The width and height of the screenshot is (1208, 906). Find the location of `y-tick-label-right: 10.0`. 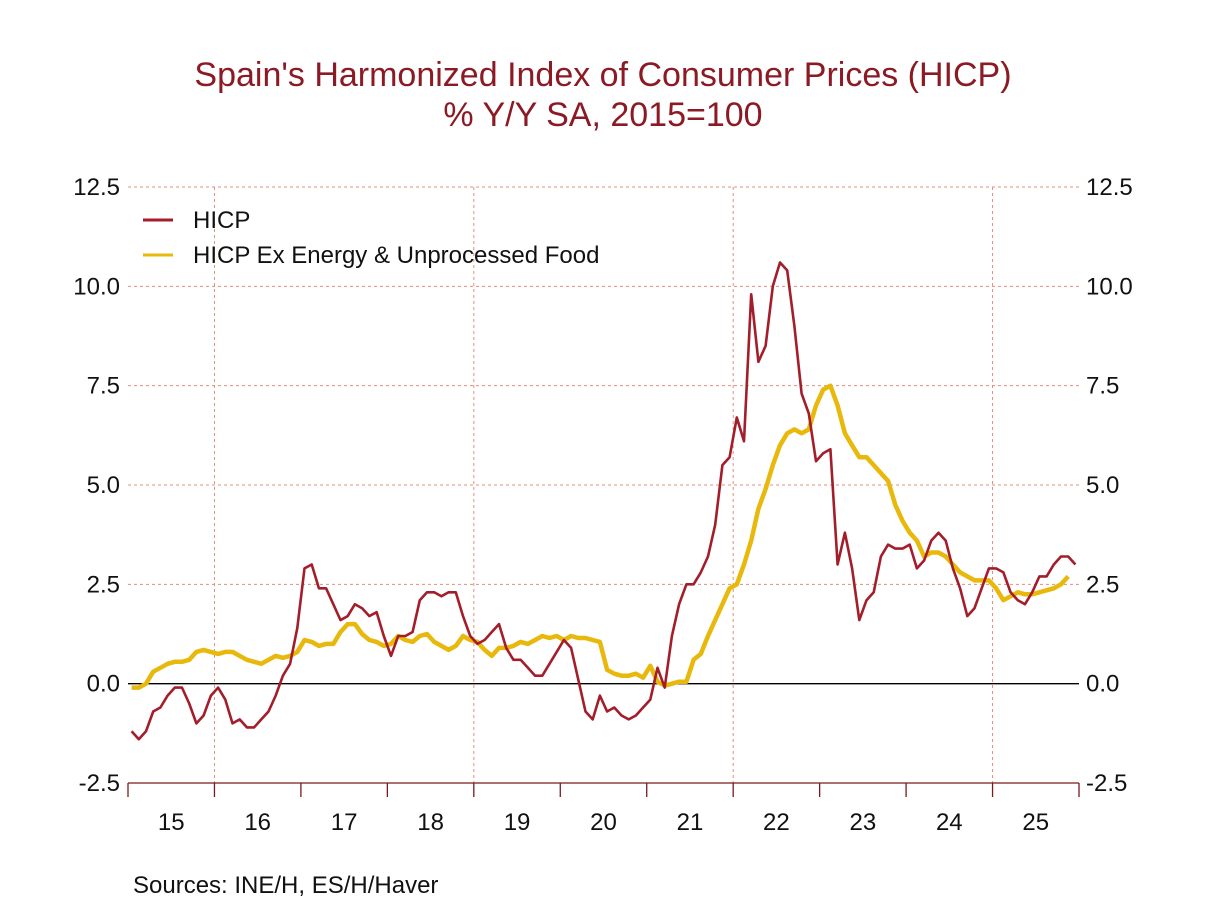

y-tick-label-right: 10.0 is located at coordinates (1109, 286).